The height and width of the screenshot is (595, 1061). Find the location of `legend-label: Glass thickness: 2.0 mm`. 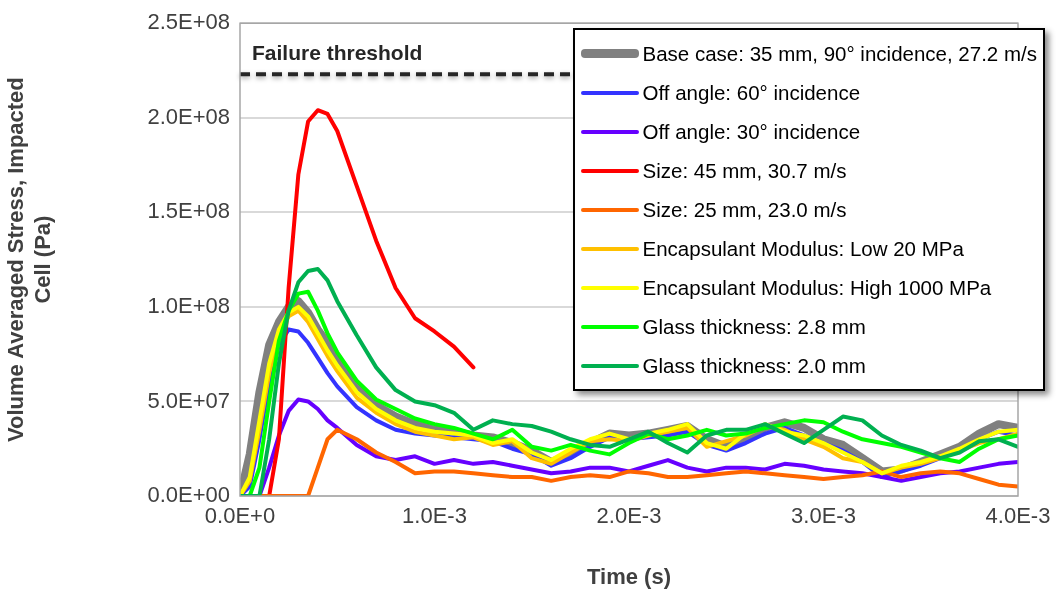

legend-label: Glass thickness: 2.0 mm is located at coordinates (754, 365).